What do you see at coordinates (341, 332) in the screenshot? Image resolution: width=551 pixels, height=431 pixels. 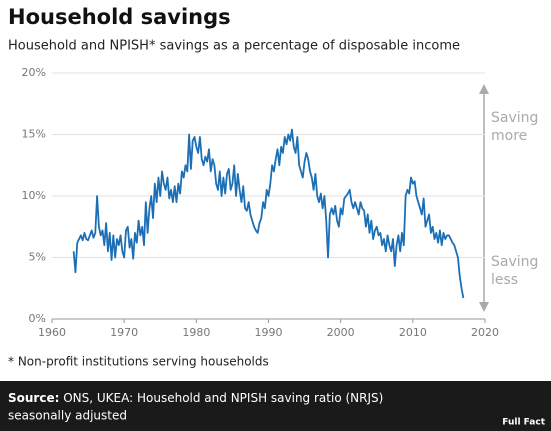 I see `x-tick-label: 2000` at bounding box center [341, 332].